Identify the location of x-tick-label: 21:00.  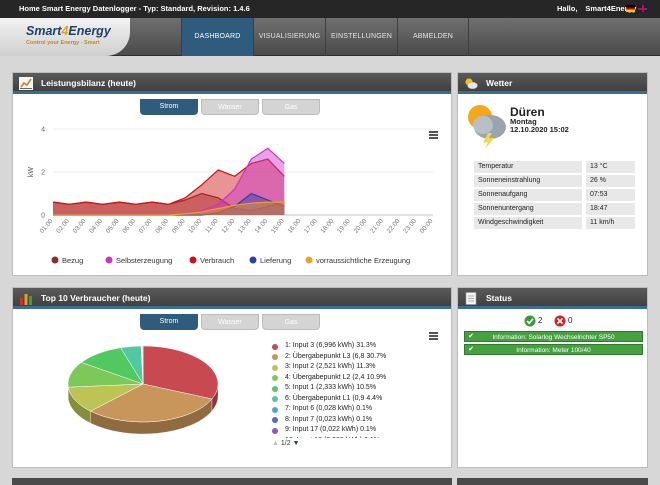
(377, 226).